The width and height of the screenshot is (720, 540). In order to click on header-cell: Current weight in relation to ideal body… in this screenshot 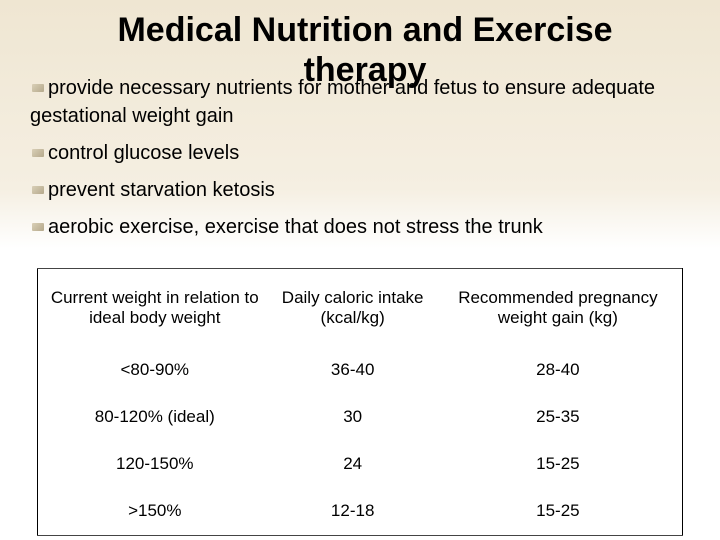, I will do `click(154, 307)`.